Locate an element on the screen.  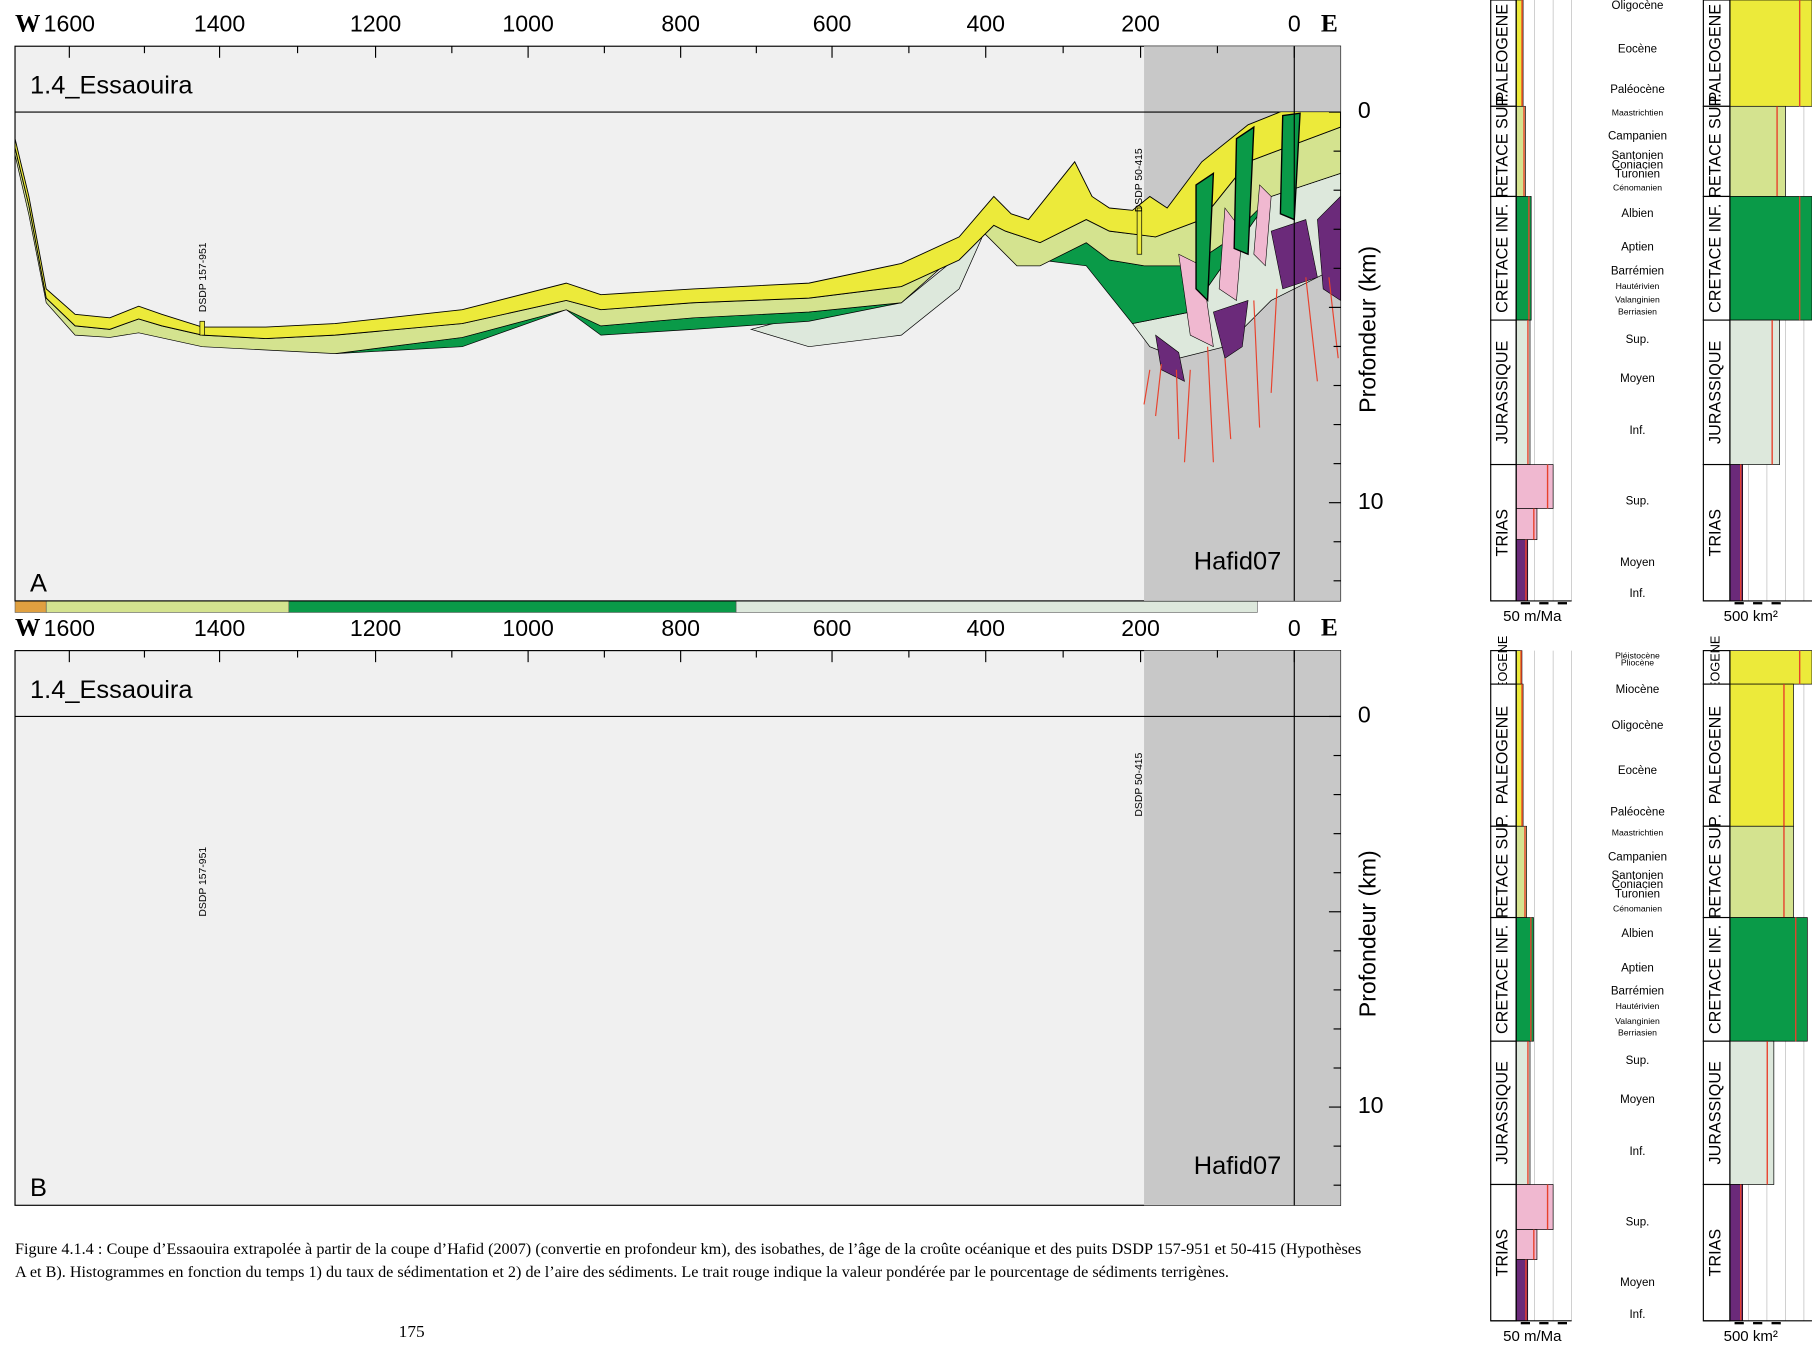
east-label: E is located at coordinates (1329, 23).